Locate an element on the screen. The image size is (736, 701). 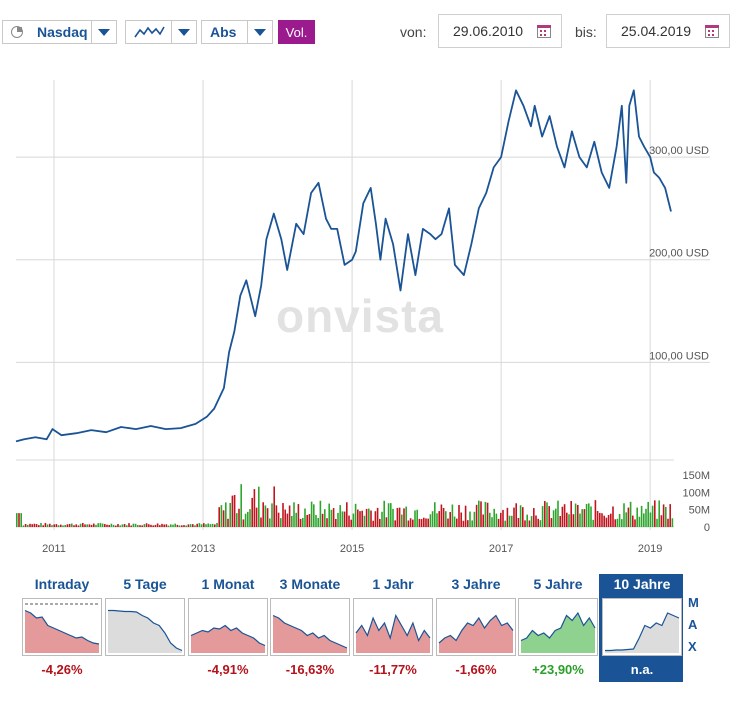
period-8: 10 Jahre n.a. is located at coordinates (642, 625).